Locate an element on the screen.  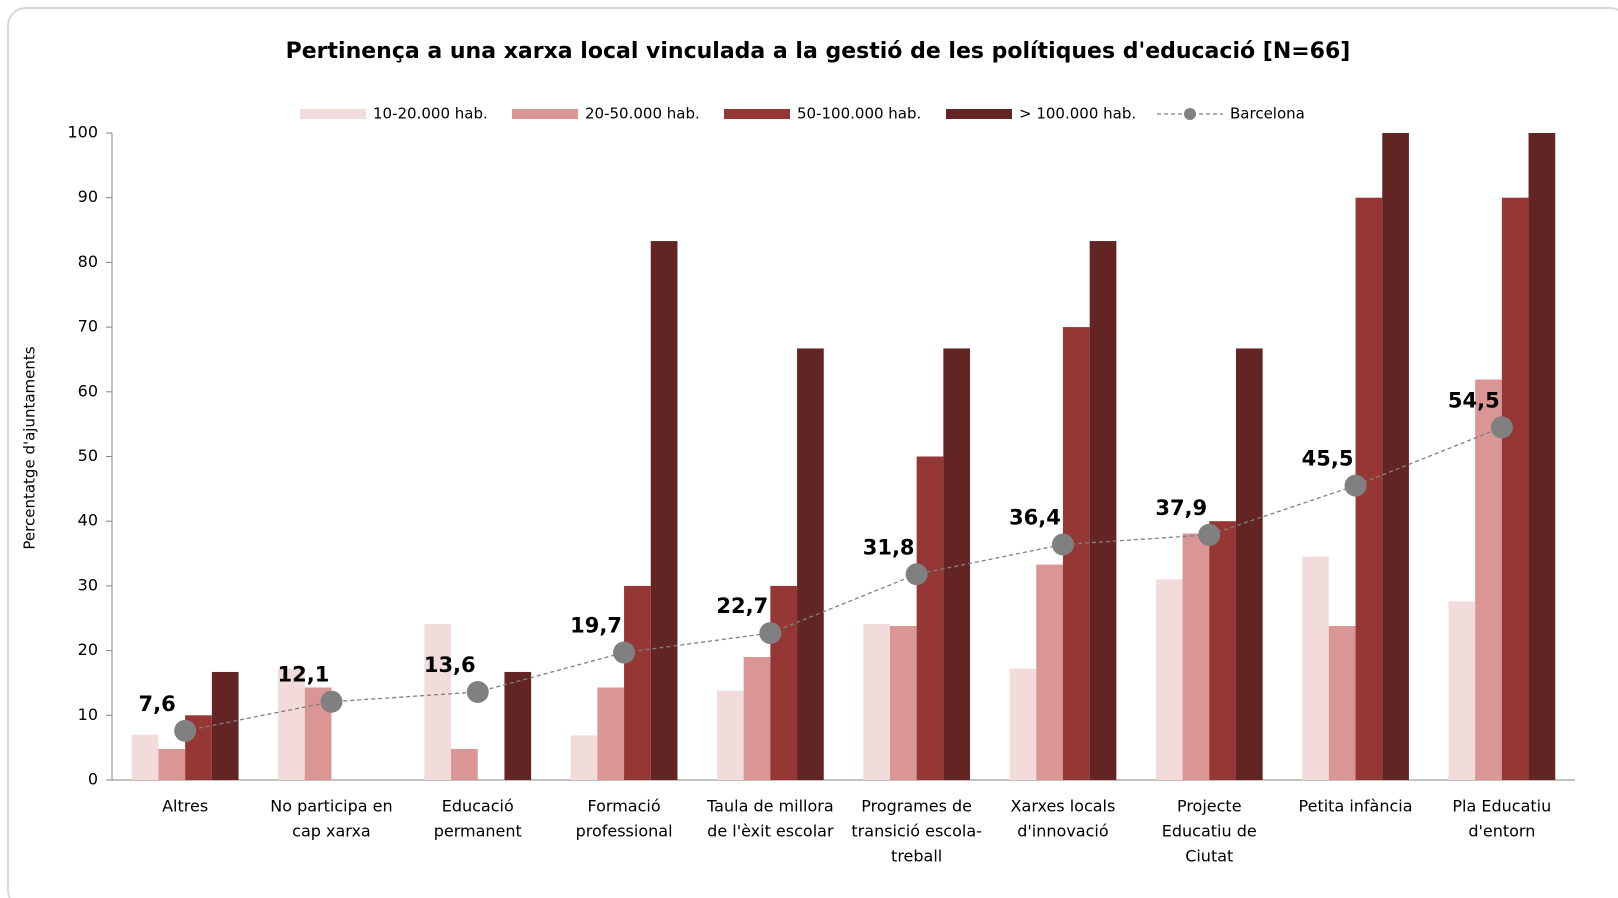
x-tick-label: No participa en is located at coordinates (331, 806).